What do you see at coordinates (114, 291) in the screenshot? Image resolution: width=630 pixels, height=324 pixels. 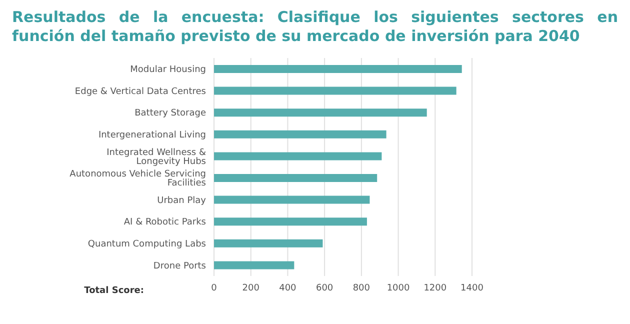 I see `x-axis-title: Total Score:` at bounding box center [114, 291].